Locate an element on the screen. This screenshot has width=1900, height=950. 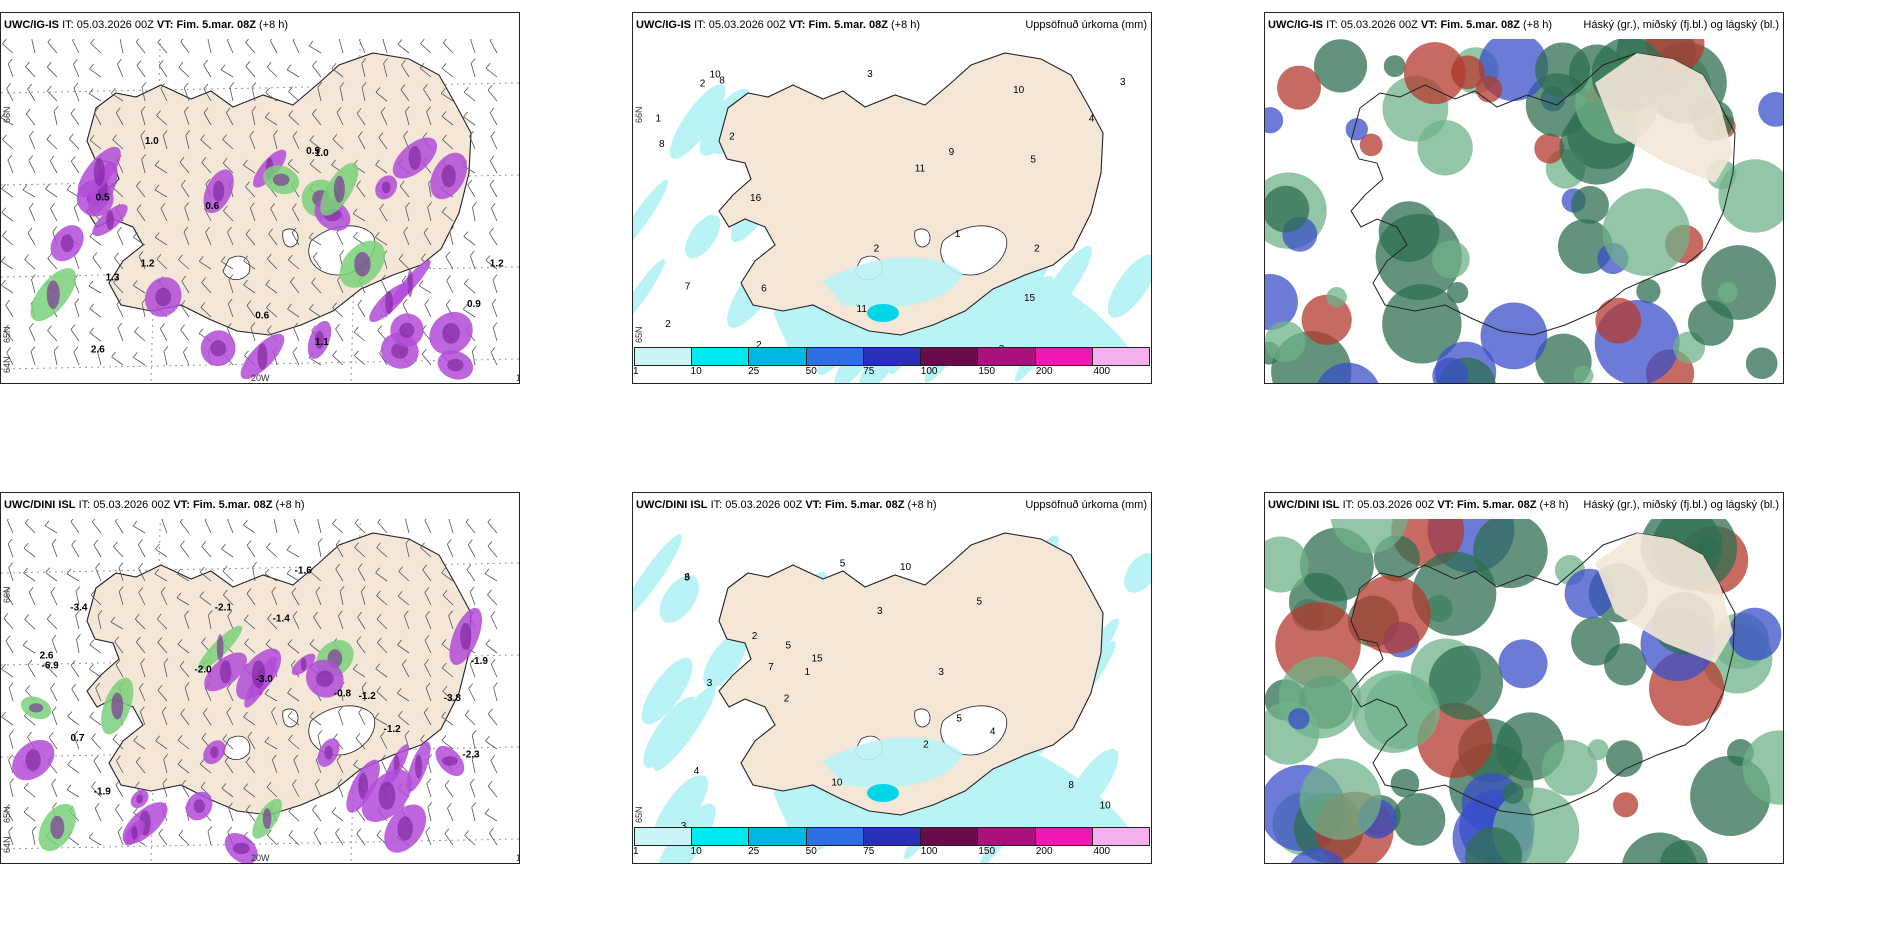
colorbar-tick-label: 75 is located at coordinates (869, 371).